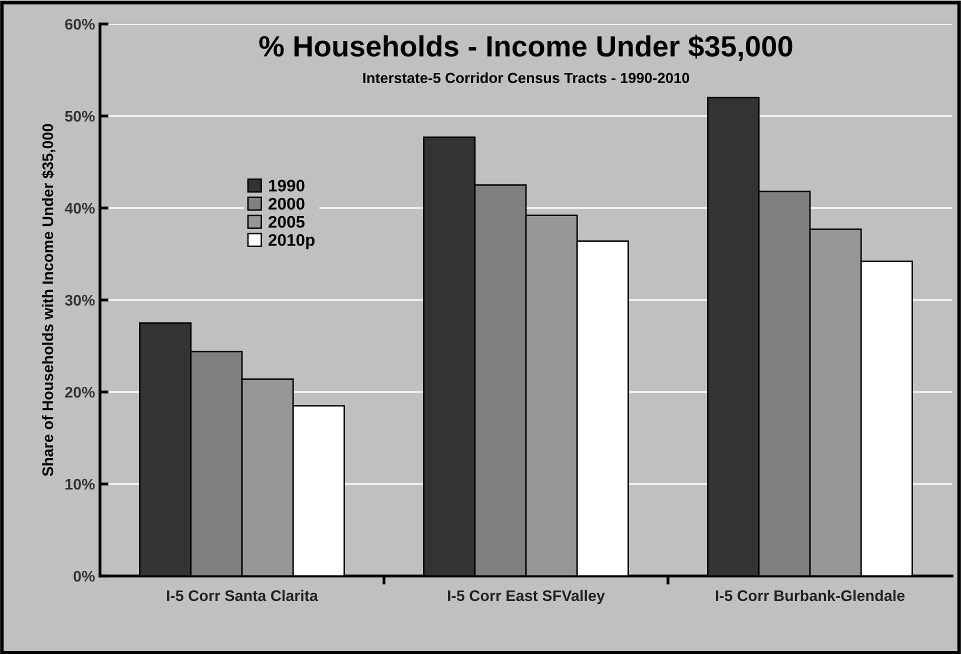 Image resolution: width=961 pixels, height=654 pixels. What do you see at coordinates (526, 597) in the screenshot?
I see `x-tick-label: I-5 Corr East SFValley` at bounding box center [526, 597].